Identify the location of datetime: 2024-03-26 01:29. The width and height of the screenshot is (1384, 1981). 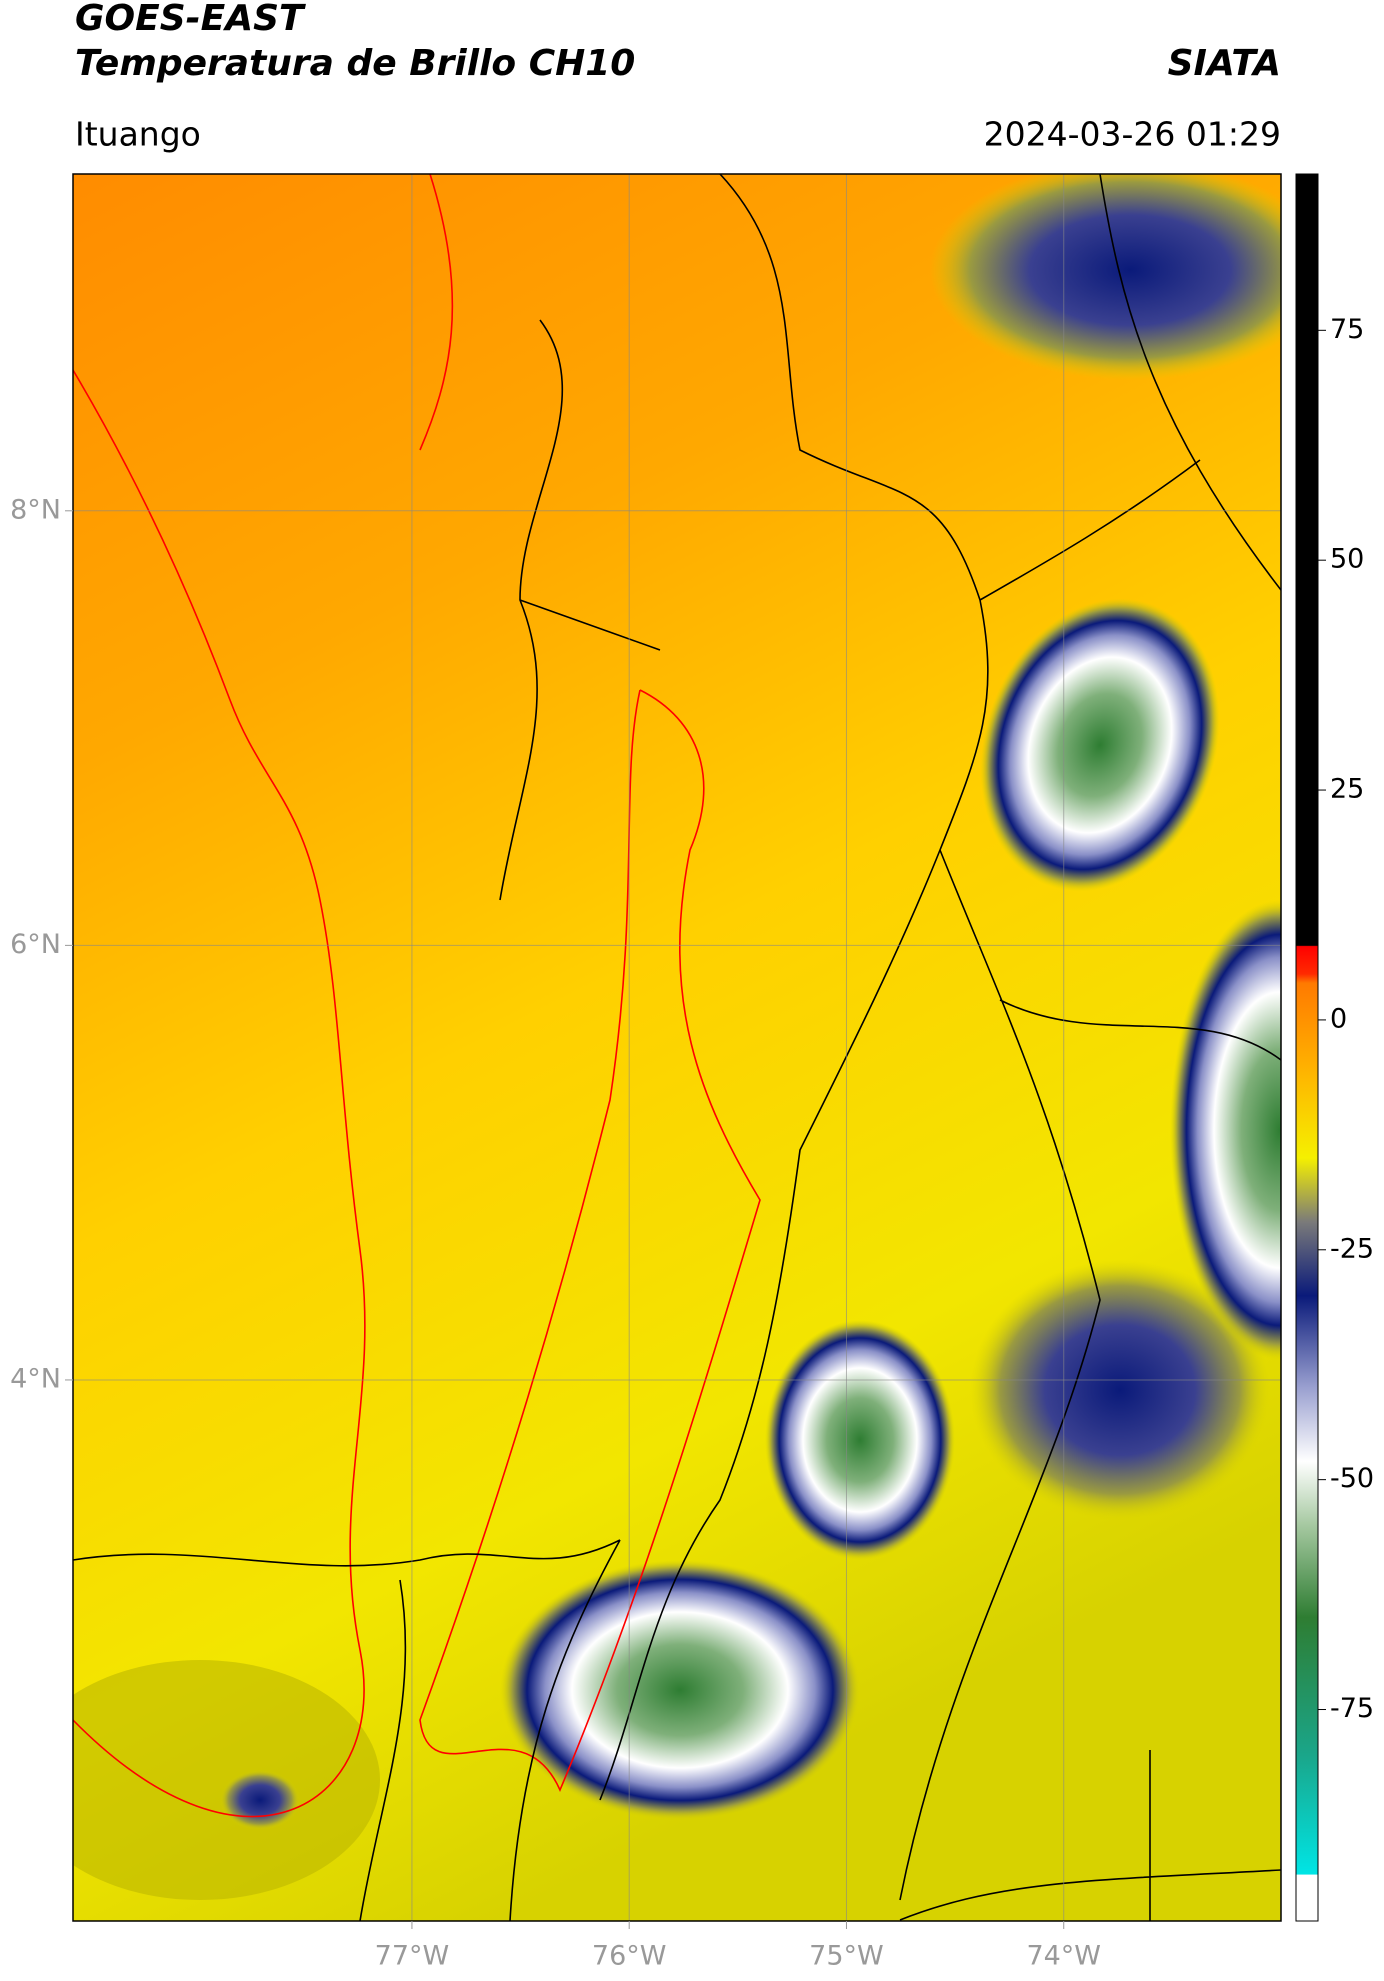
(1132, 134).